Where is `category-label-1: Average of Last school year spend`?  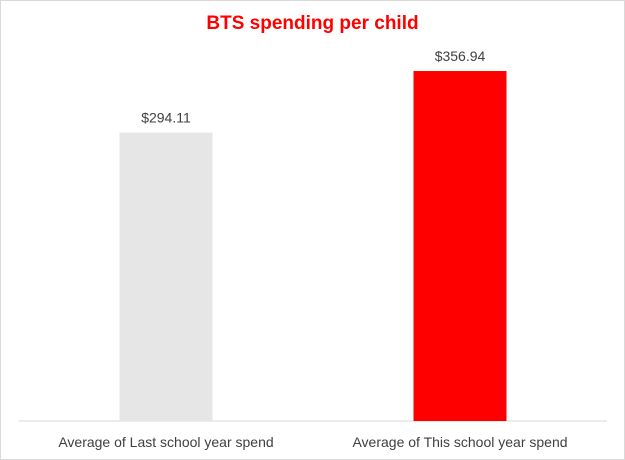 category-label-1: Average of Last school year spend is located at coordinates (165, 442).